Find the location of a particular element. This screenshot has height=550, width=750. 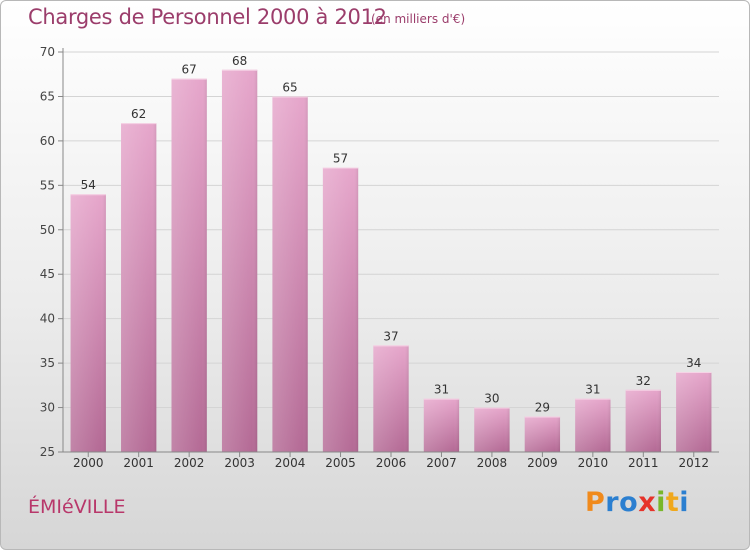

brand-letter: P is located at coordinates (595, 502).